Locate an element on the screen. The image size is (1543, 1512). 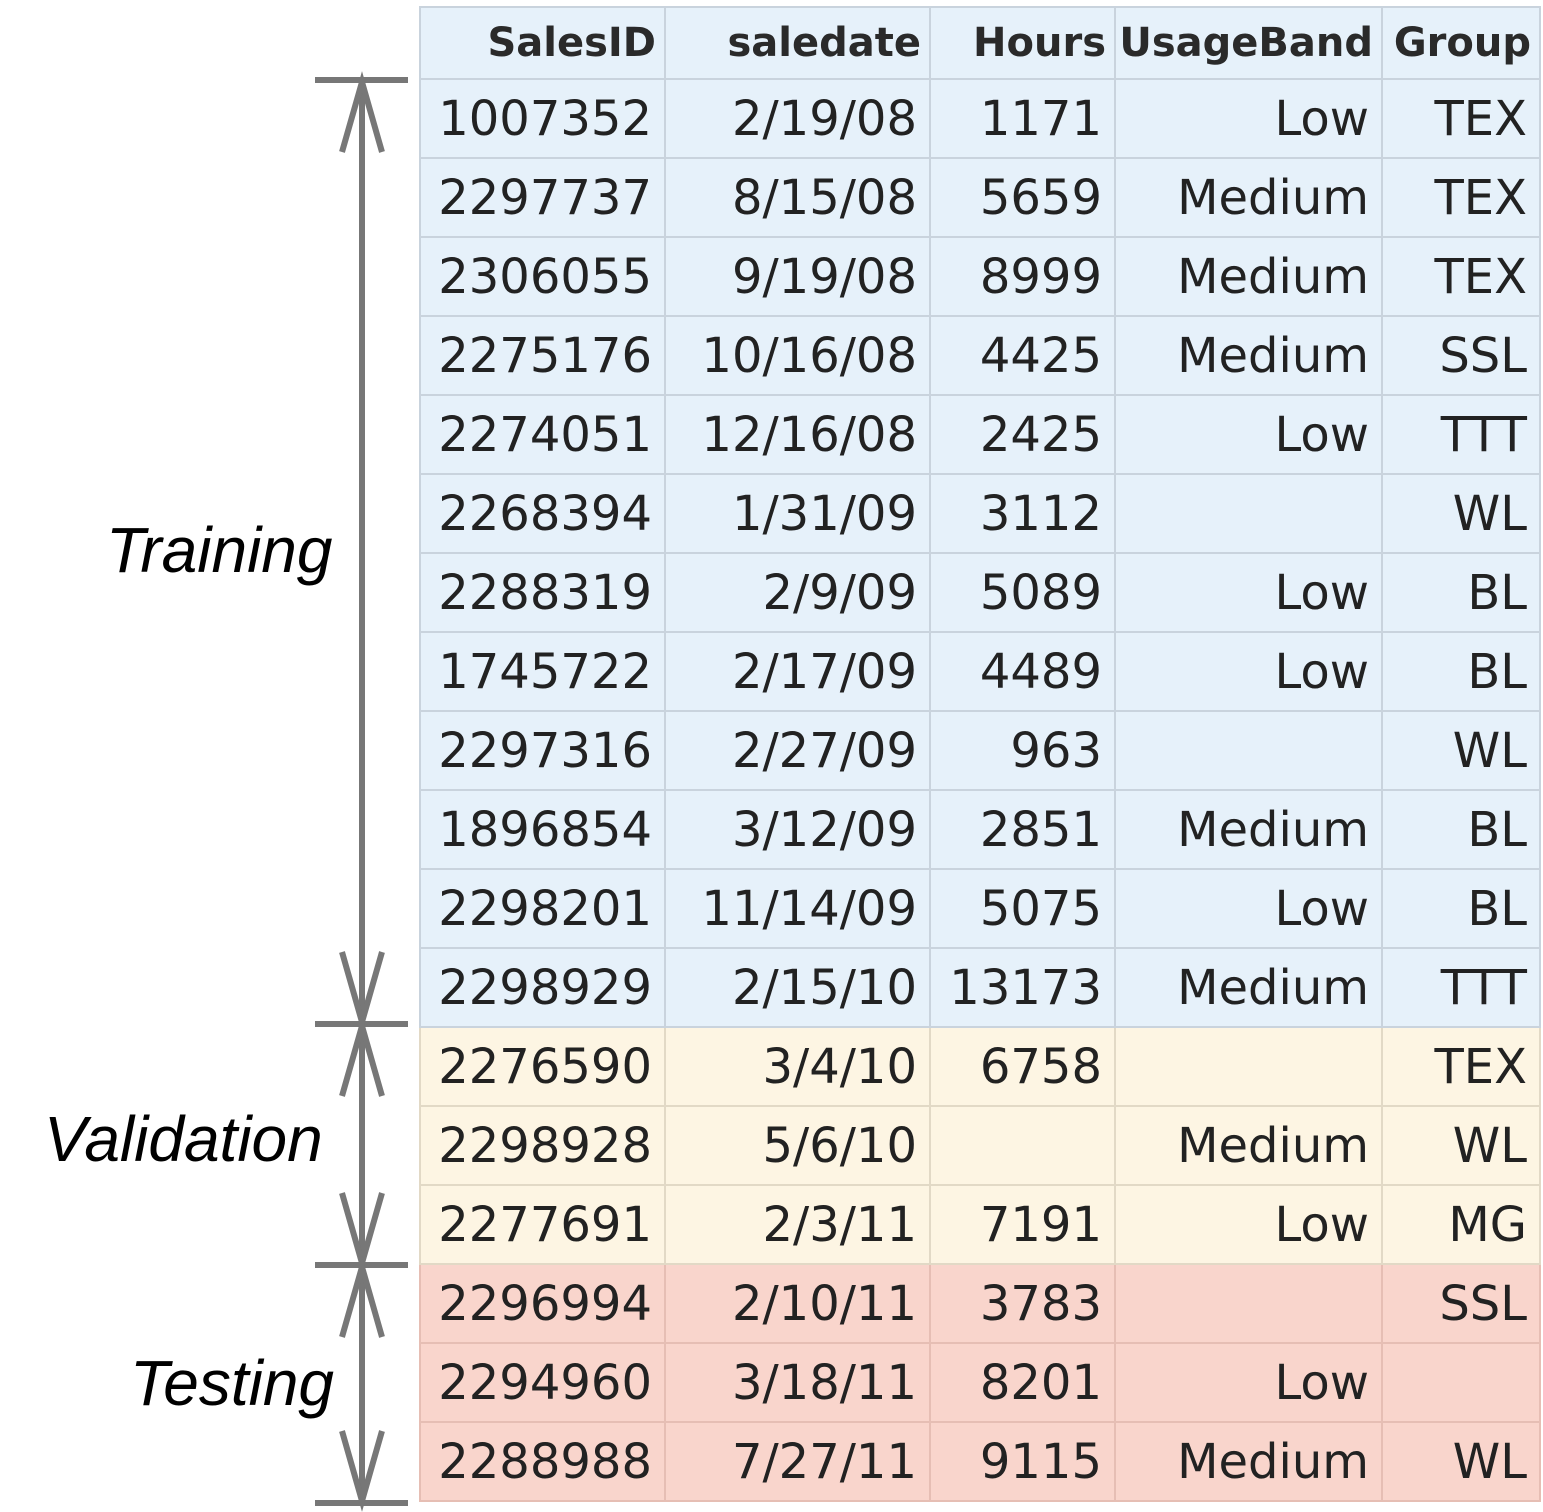
table-row: 2274051 12/16/08 2425 Low TTT is located at coordinates (980, 434).